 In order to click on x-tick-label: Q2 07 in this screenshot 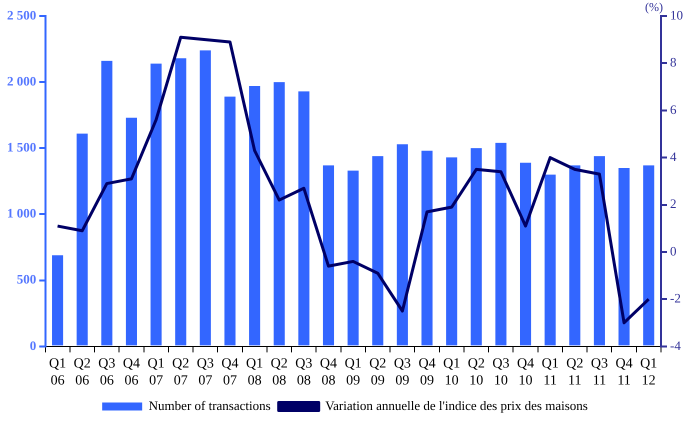, I will do `click(181, 372)`.